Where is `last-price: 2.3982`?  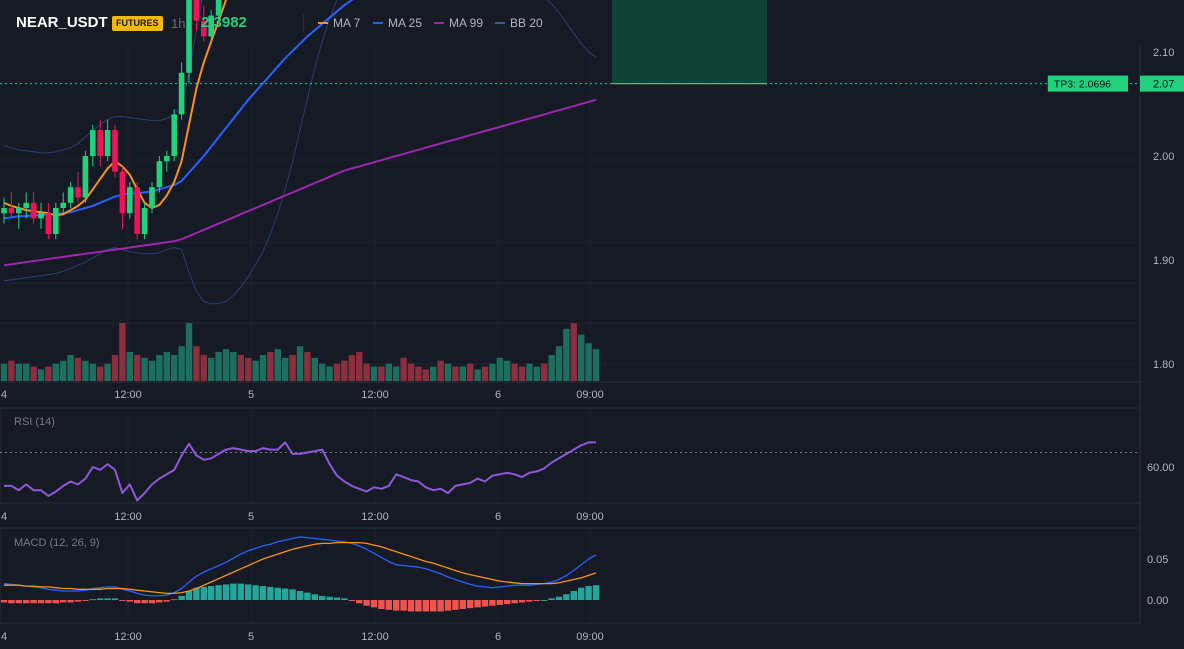
last-price: 2.3982 is located at coordinates (224, 22).